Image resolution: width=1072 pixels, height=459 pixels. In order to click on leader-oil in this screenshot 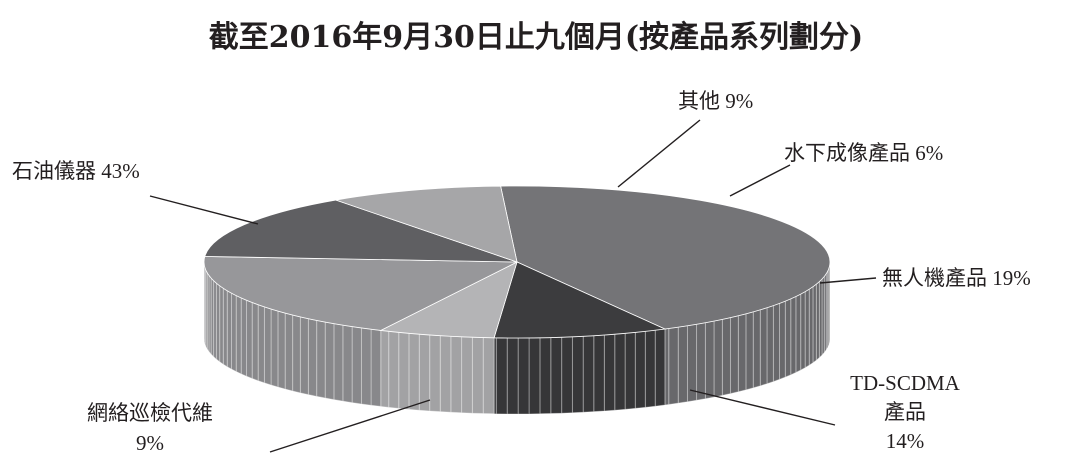, I will do `click(204, 210)`.